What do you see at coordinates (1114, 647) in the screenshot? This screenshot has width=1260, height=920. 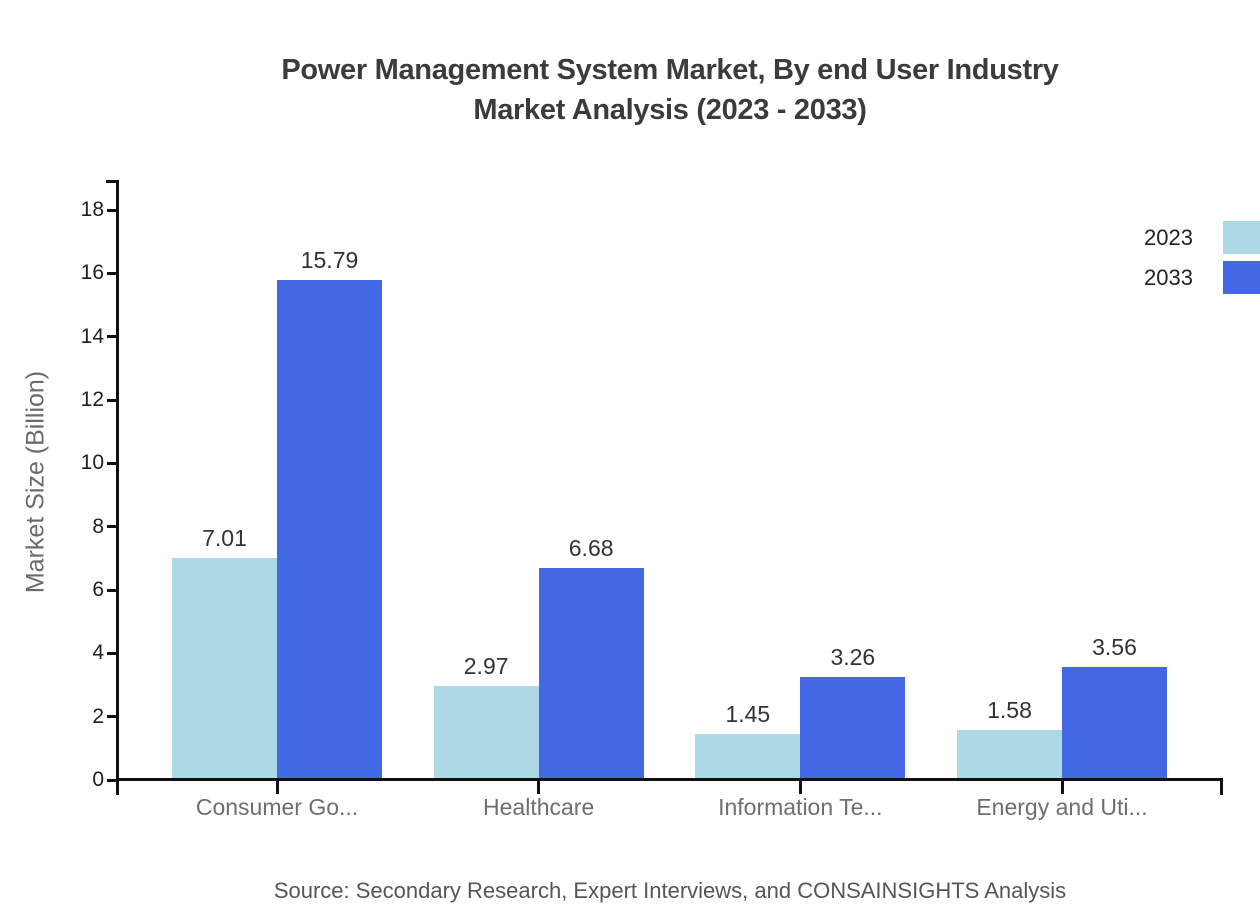 I see `bar-value-label: 3.56` at bounding box center [1114, 647].